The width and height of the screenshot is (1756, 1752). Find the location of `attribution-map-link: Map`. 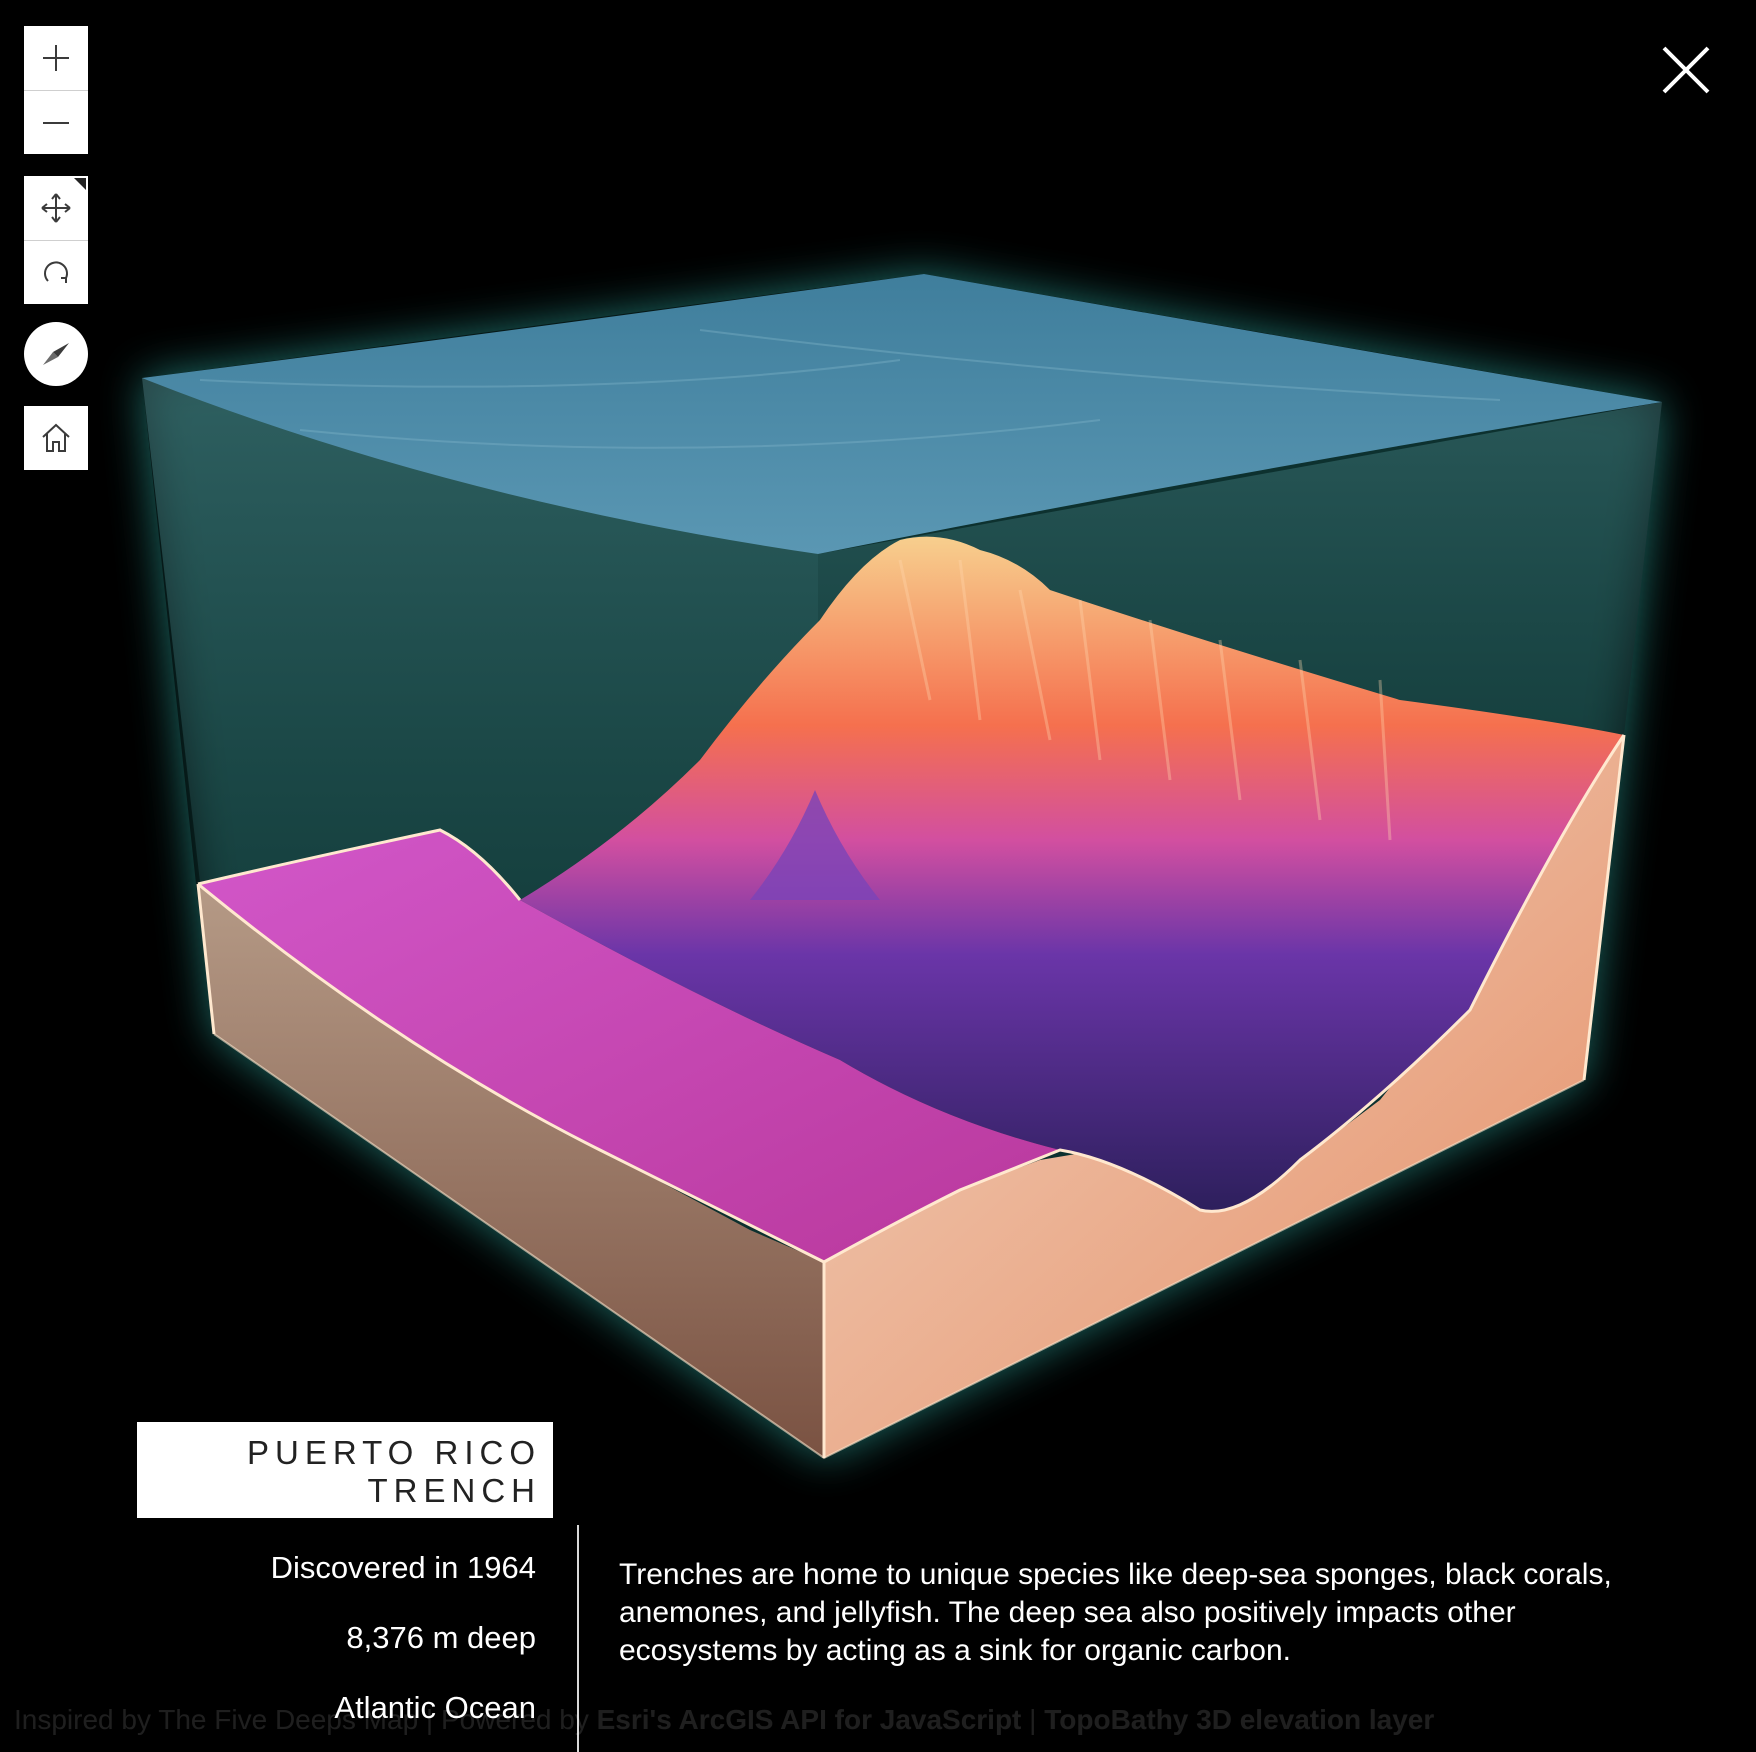

attribution-map-link: Map is located at coordinates (391, 1719).